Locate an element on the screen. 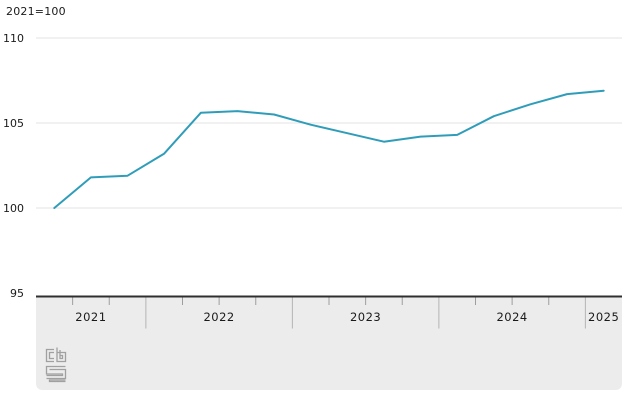 This screenshot has height=418, width=626. x-year-label-2022: 2022 is located at coordinates (218, 317).